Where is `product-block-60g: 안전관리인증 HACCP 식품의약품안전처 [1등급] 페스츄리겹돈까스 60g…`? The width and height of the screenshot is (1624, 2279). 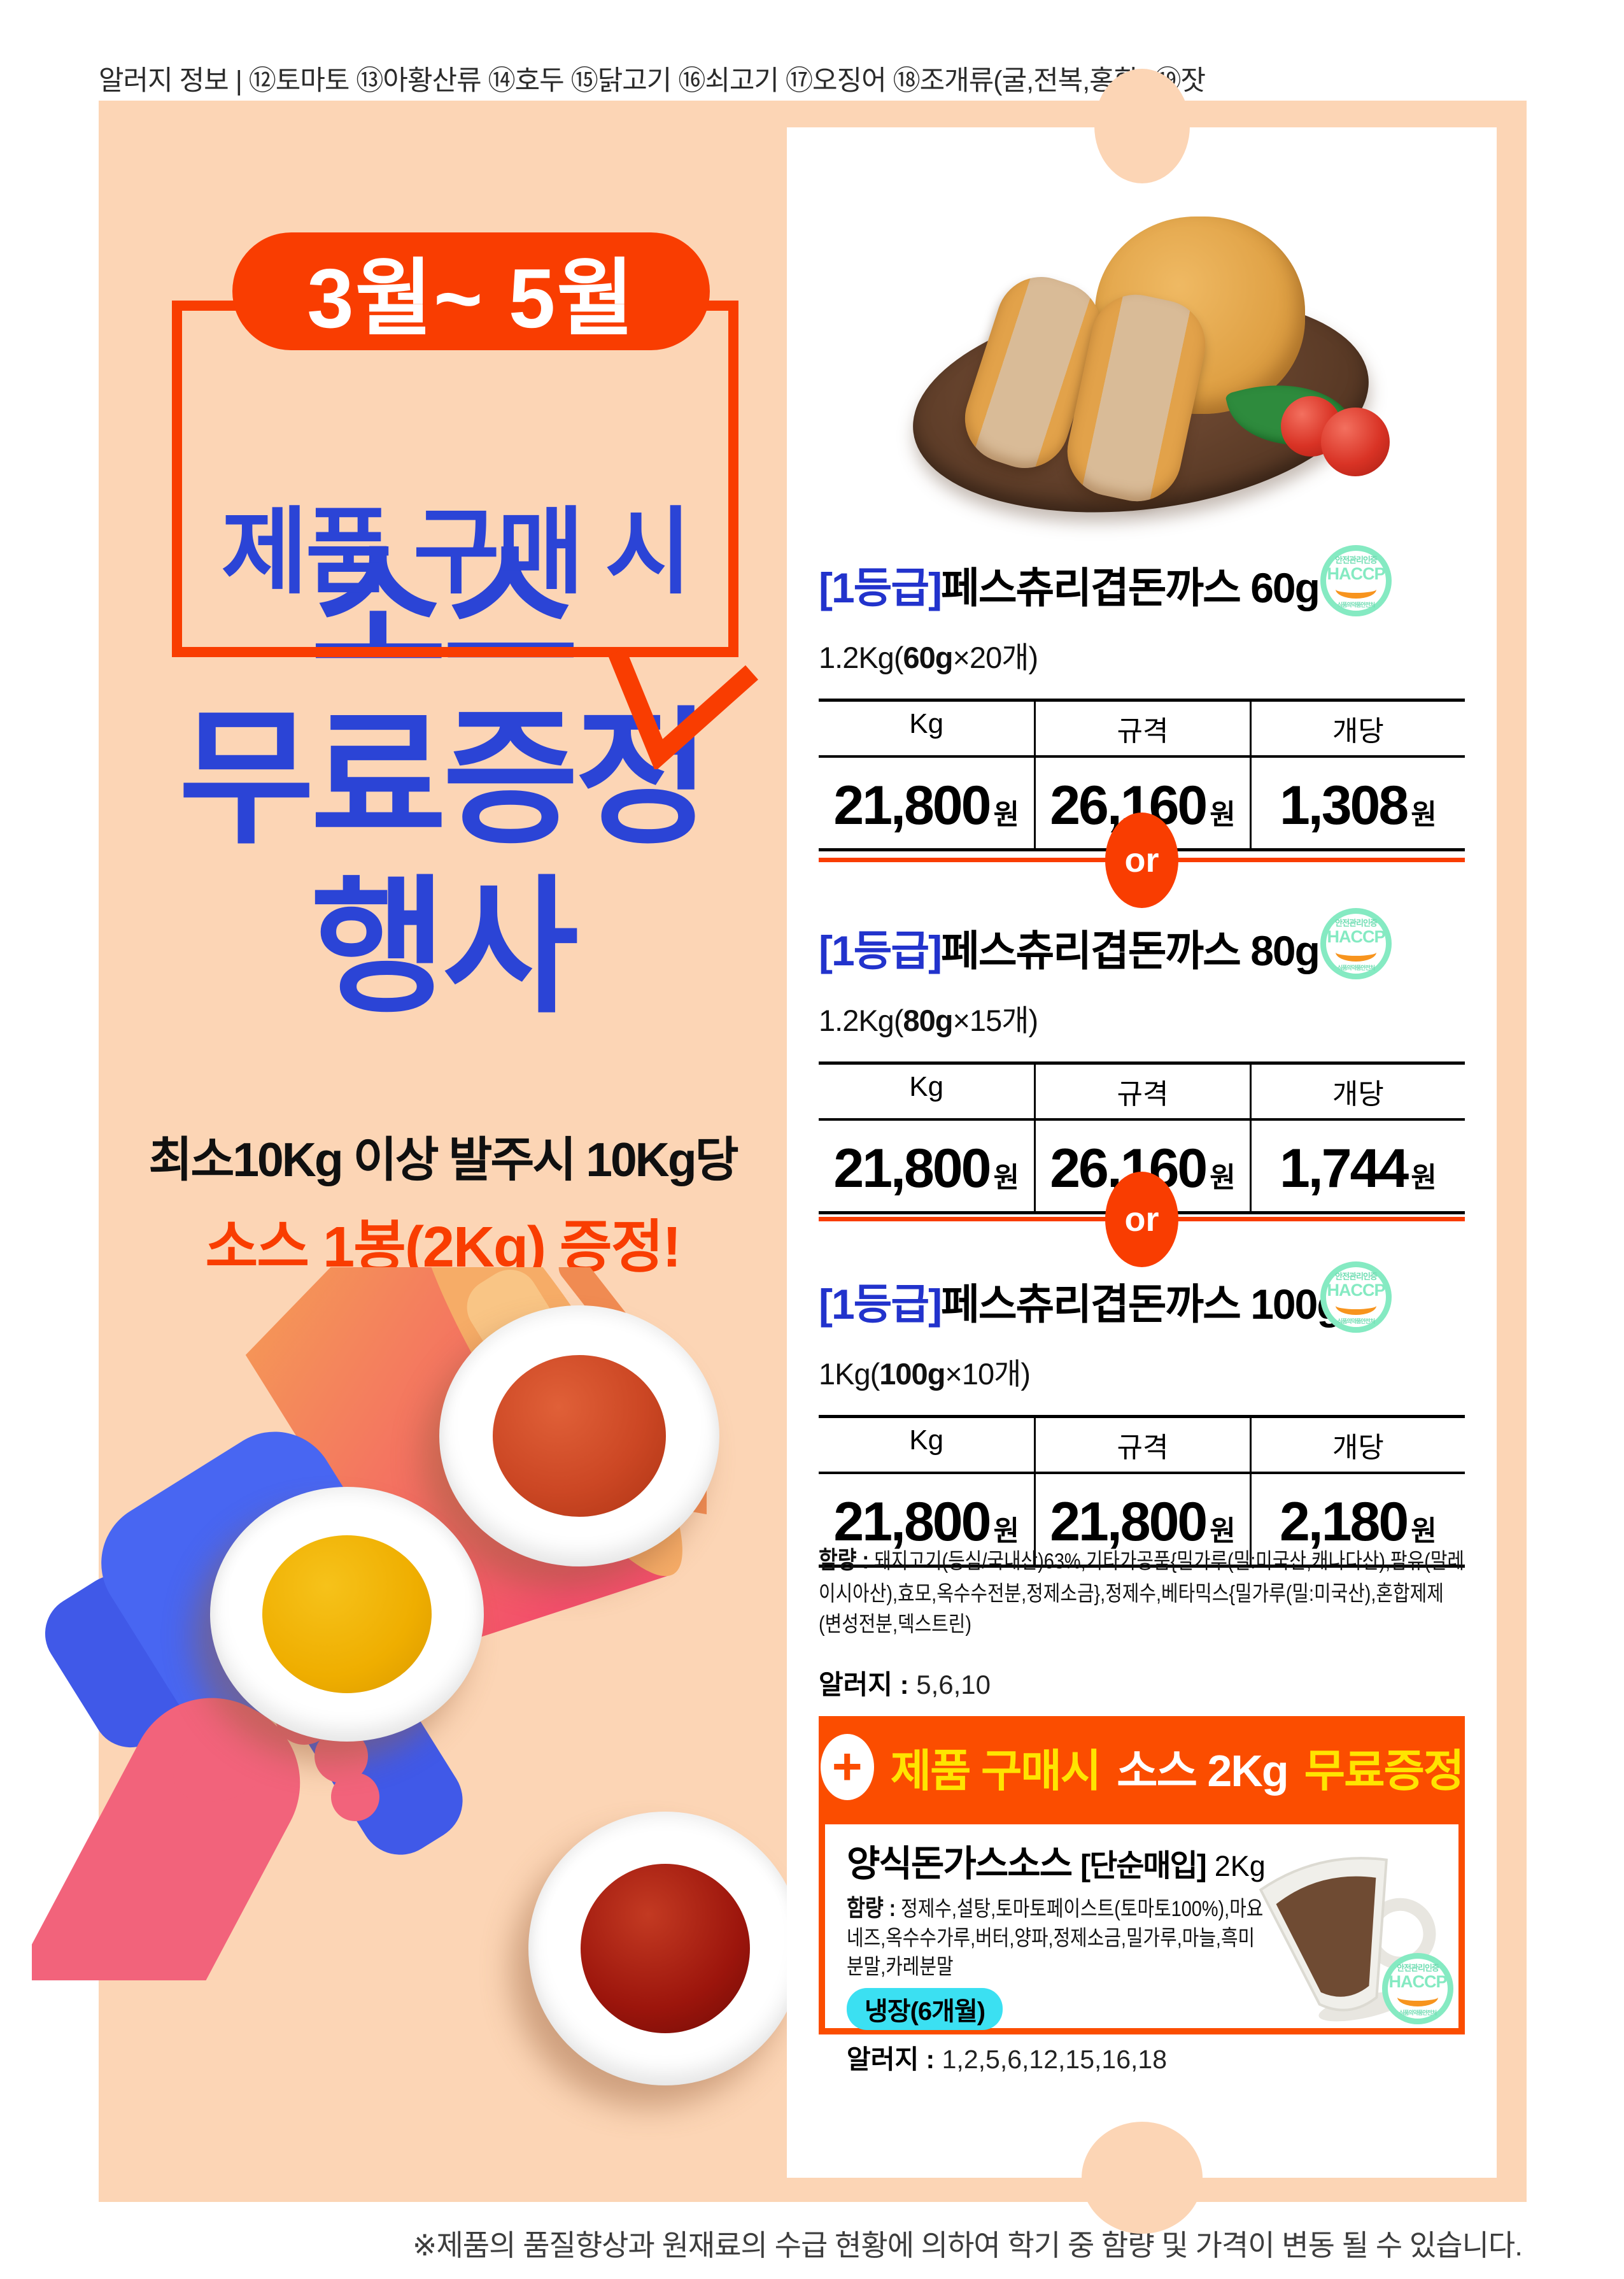
product-block-60g: 안전관리인증 HACCP 식품의약품안전처 [1등급] 페스츄리겹돈까스 60g… is located at coordinates (1142, 698).